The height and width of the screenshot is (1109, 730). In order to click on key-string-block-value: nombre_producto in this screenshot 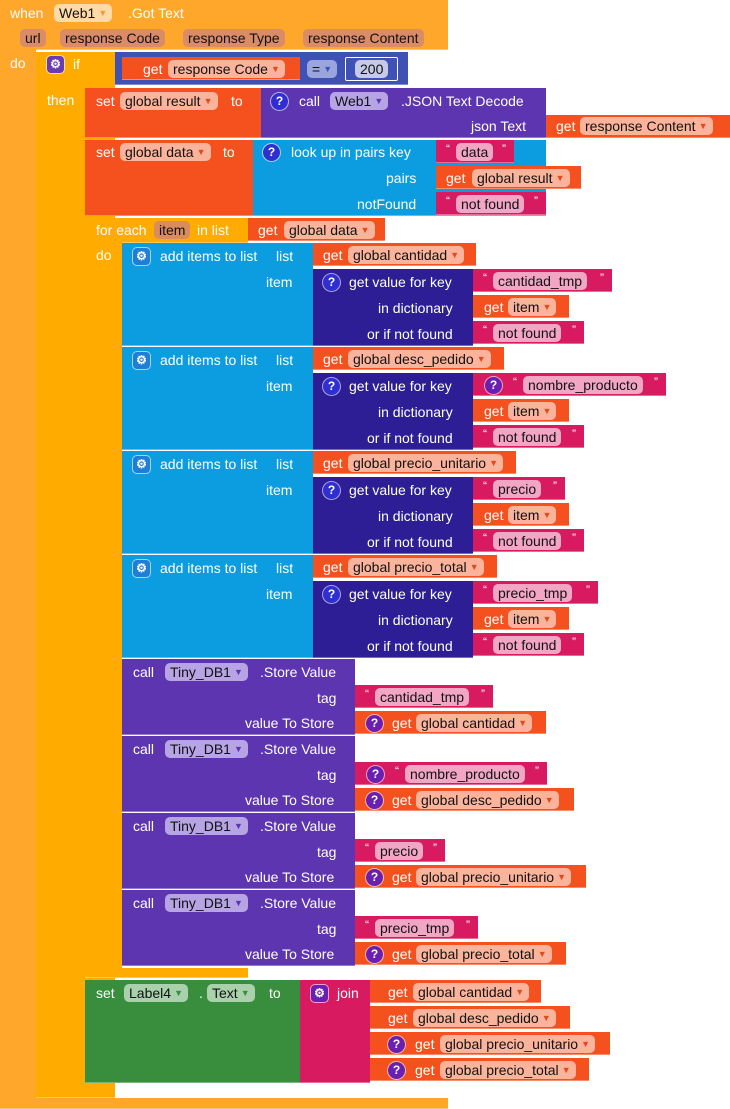, I will do `click(583, 385)`.